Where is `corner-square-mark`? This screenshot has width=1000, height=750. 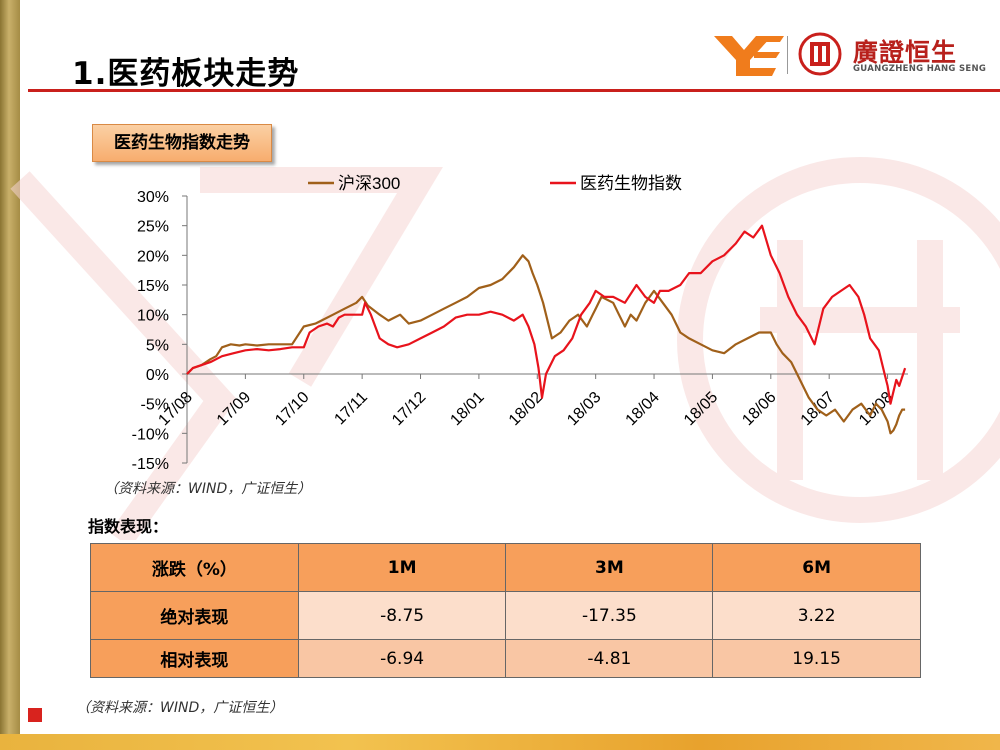 corner-square-mark is located at coordinates (35, 715).